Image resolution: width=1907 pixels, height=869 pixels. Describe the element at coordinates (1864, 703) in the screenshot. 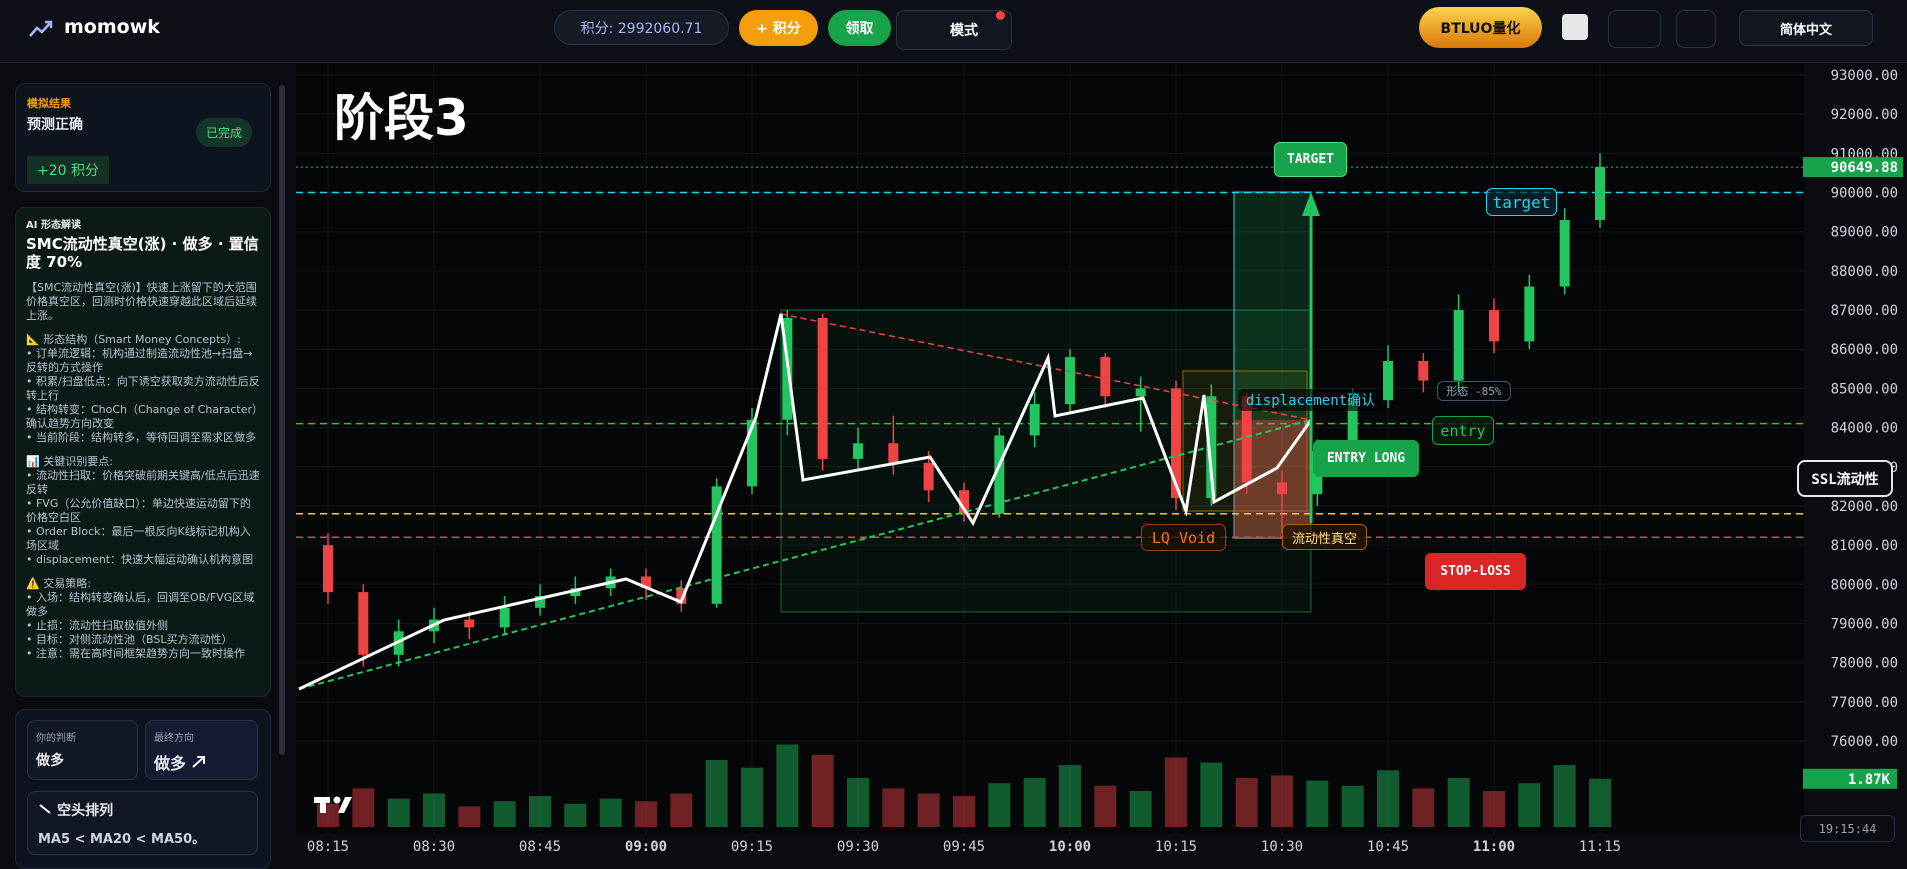

I see `y-tick-label: 77000.00` at that location.